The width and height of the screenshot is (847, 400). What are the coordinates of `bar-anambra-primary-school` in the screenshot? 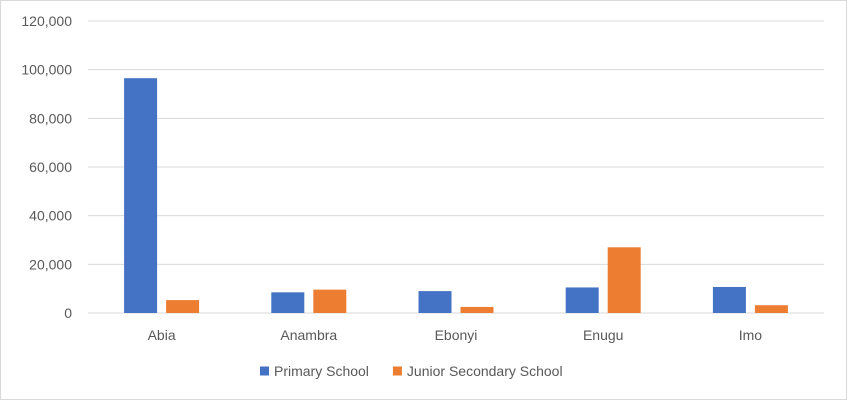 It's located at (288, 302).